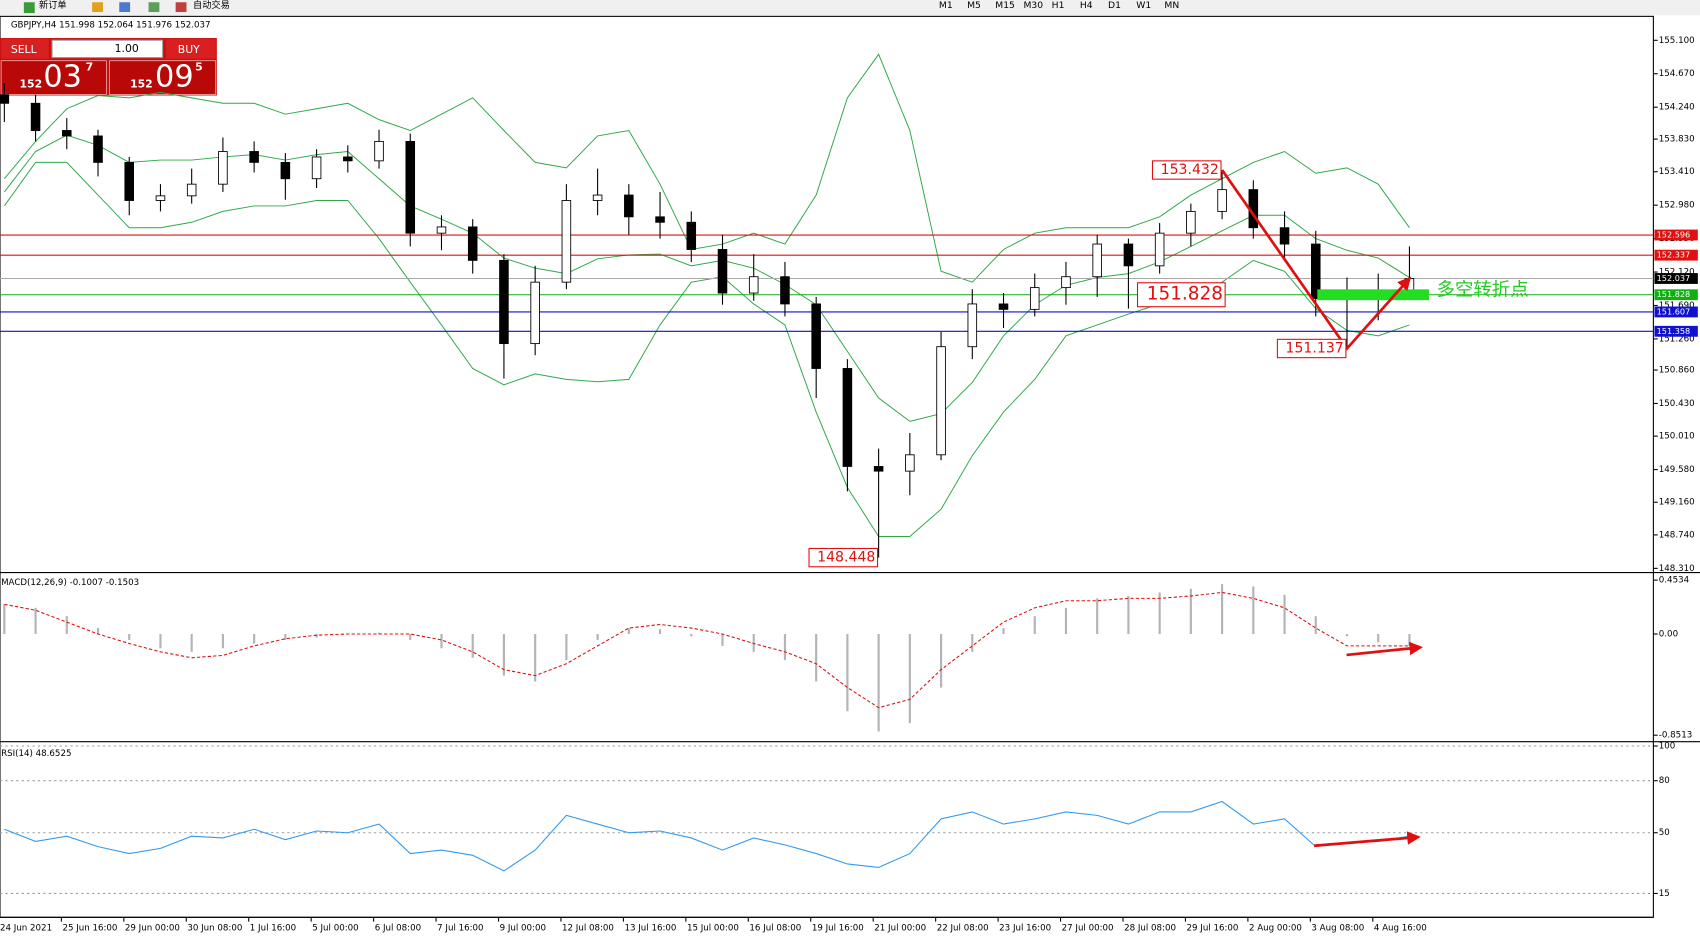  What do you see at coordinates (1086, 5) in the screenshot?
I see `timeframe-button: H4` at bounding box center [1086, 5].